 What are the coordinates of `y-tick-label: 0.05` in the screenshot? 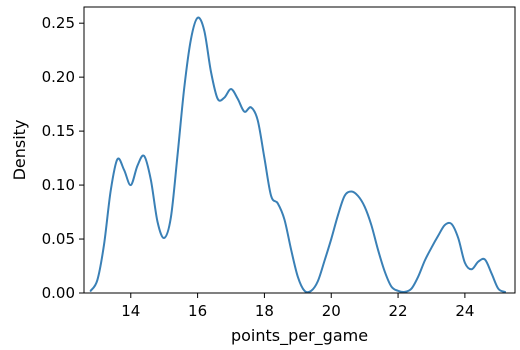 It's located at (58, 239).